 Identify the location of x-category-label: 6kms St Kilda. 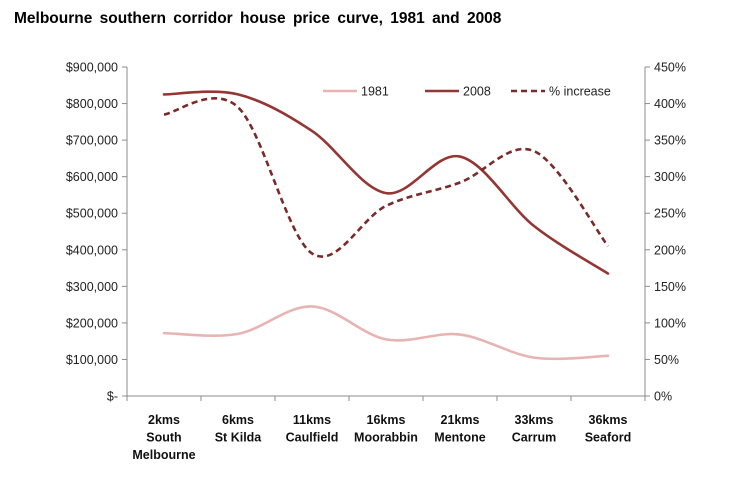
(239, 429).